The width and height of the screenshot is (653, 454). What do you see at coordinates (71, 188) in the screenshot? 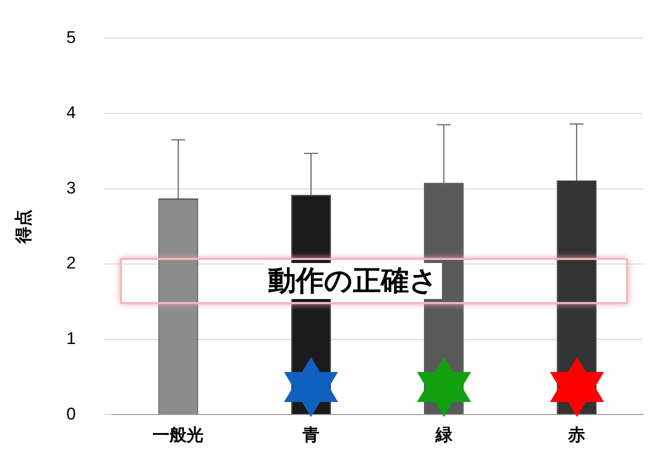
I see `y-tick-label: 3` at bounding box center [71, 188].